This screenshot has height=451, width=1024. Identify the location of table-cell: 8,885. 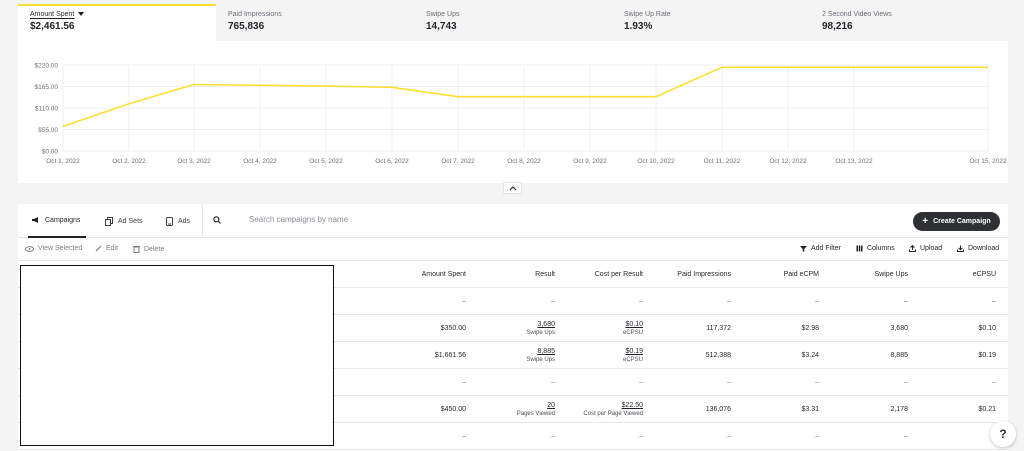
(899, 355).